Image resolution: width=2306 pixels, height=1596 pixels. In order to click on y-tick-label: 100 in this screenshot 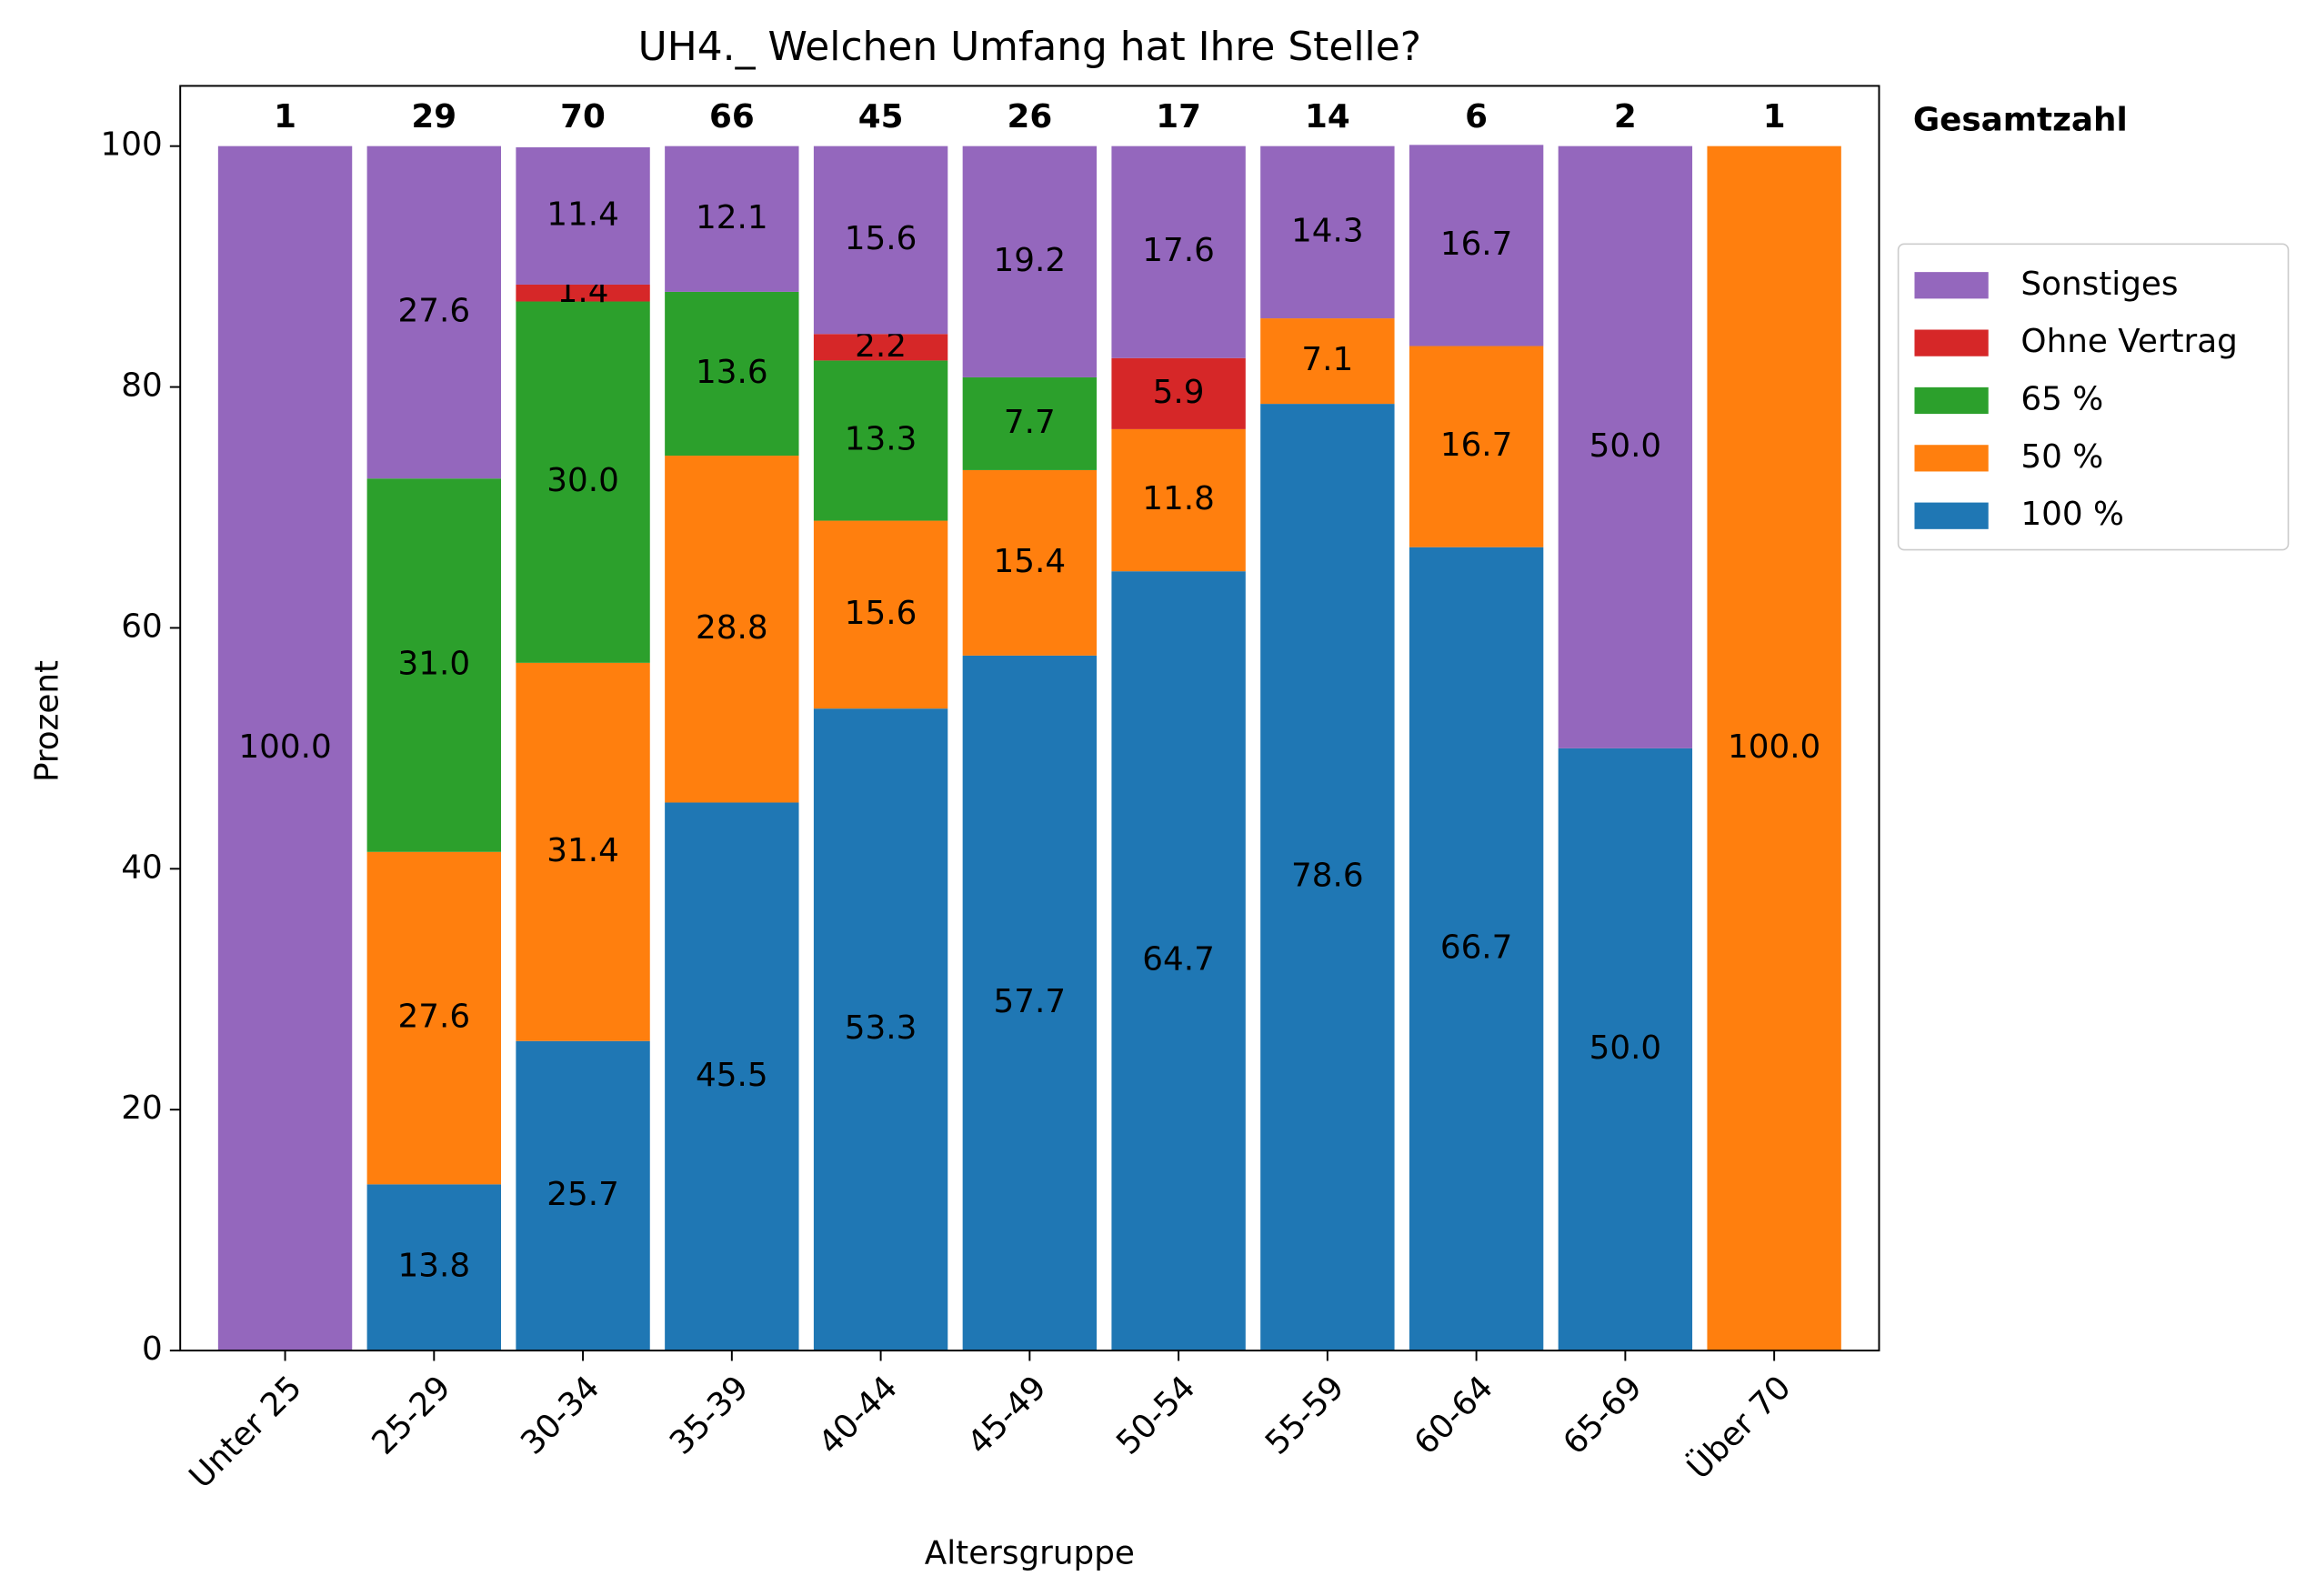, I will do `click(131, 145)`.